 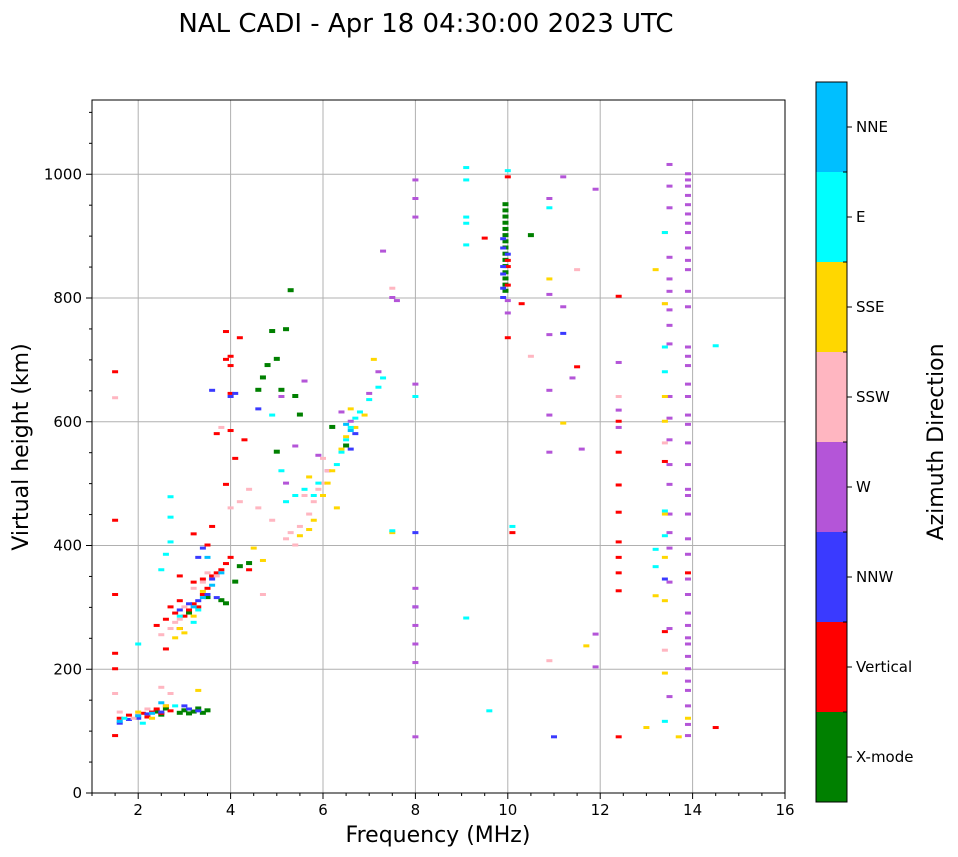 I want to click on y-axis-ticks: 0 200 400 600 800 1000, so click(x=68, y=456).